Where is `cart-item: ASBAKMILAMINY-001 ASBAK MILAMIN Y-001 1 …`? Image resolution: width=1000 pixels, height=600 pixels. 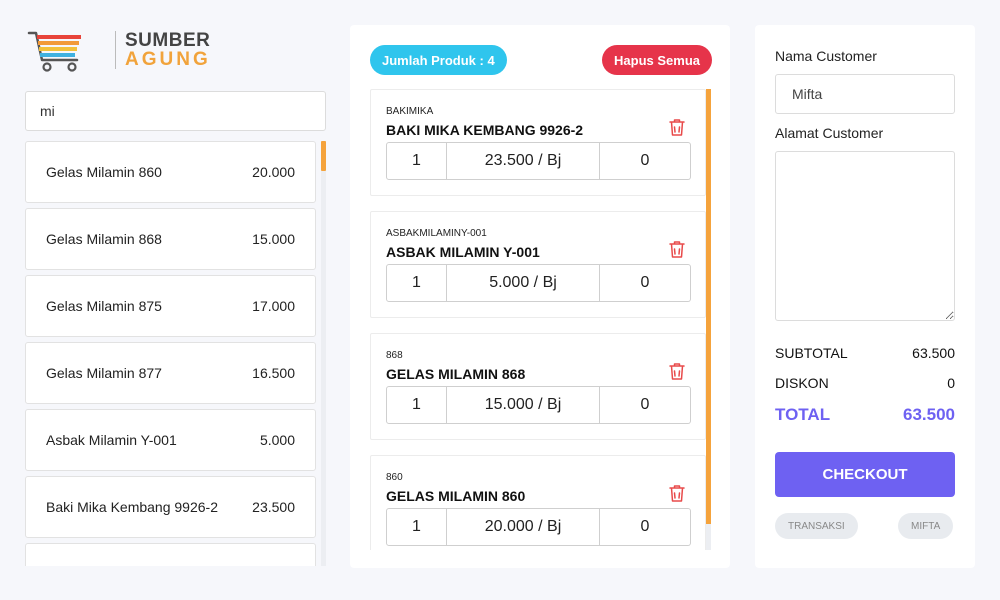
cart-item: ASBAKMILAMINY-001 ASBAK MILAMIN Y-001 1 … is located at coordinates (538, 264).